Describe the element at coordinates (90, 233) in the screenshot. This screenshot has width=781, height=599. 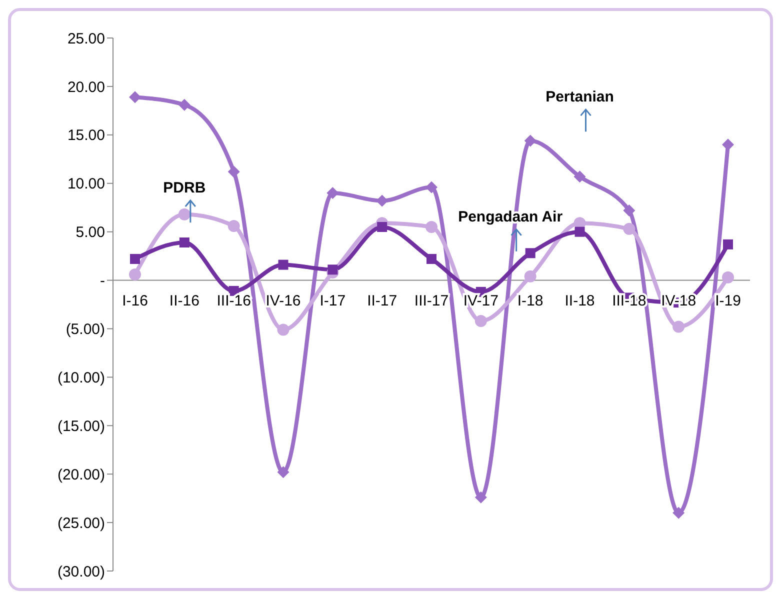
I see `y-tick-label: 5.00` at that location.